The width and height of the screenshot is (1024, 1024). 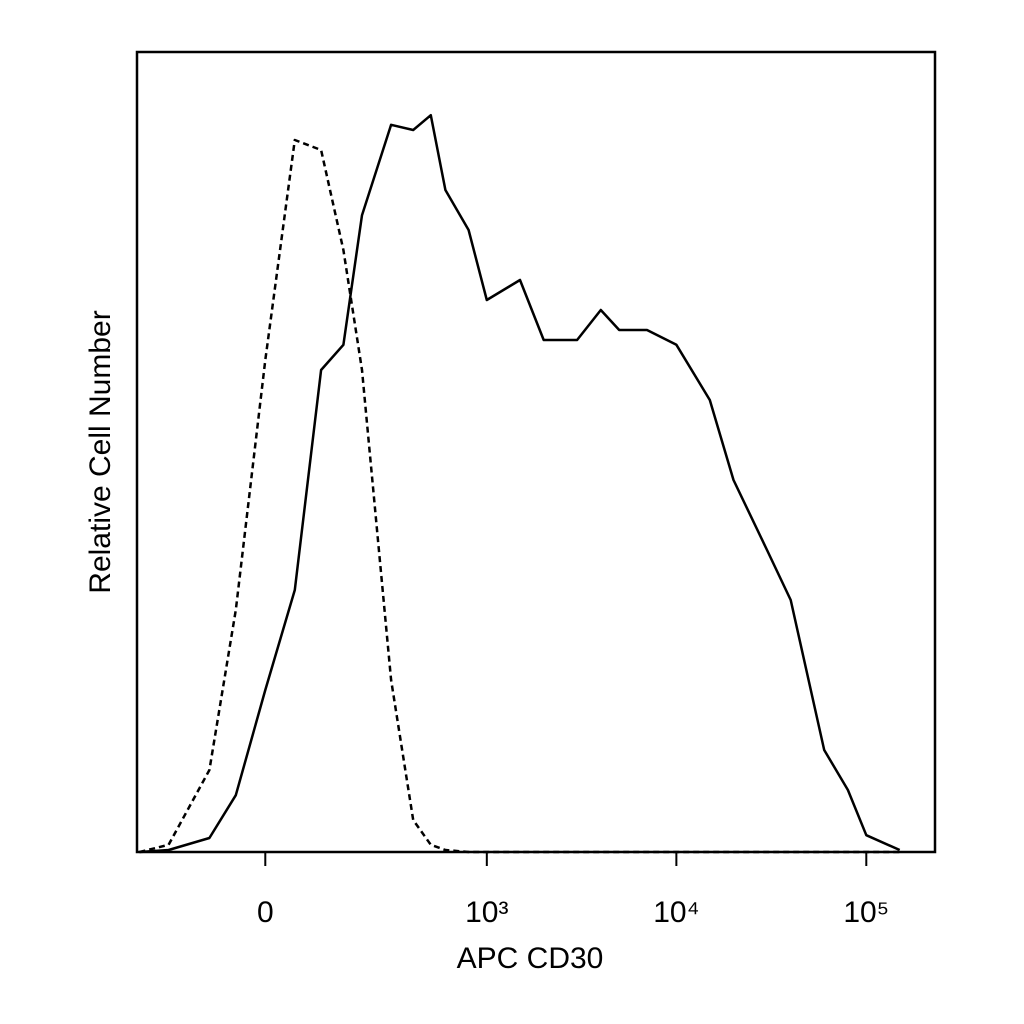 What do you see at coordinates (530, 958) in the screenshot?
I see `x-axis-label: APC CD30` at bounding box center [530, 958].